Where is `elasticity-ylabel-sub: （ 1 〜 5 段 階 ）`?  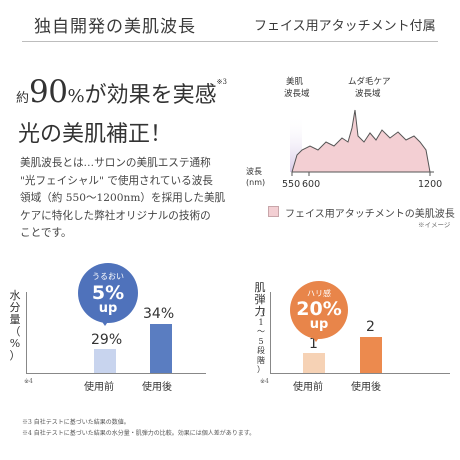
elasticity-ylabel-sub: （ 1 〜 5 段 階 ） is located at coordinates (261, 341).